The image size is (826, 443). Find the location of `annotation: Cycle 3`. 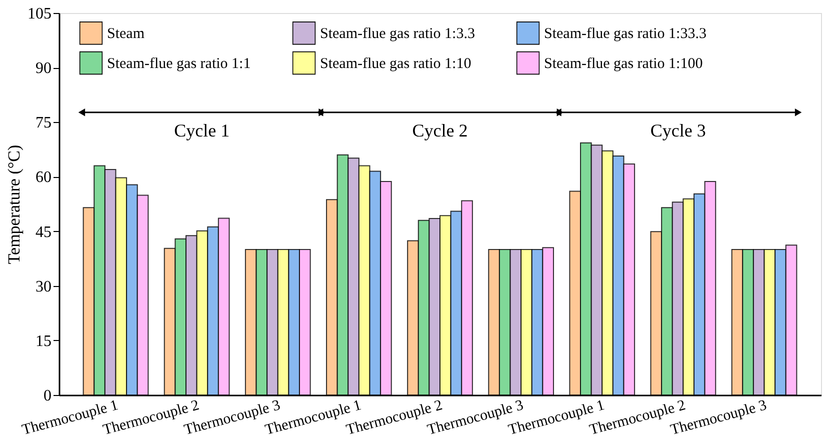

annotation: Cycle 3 is located at coordinates (678, 130).